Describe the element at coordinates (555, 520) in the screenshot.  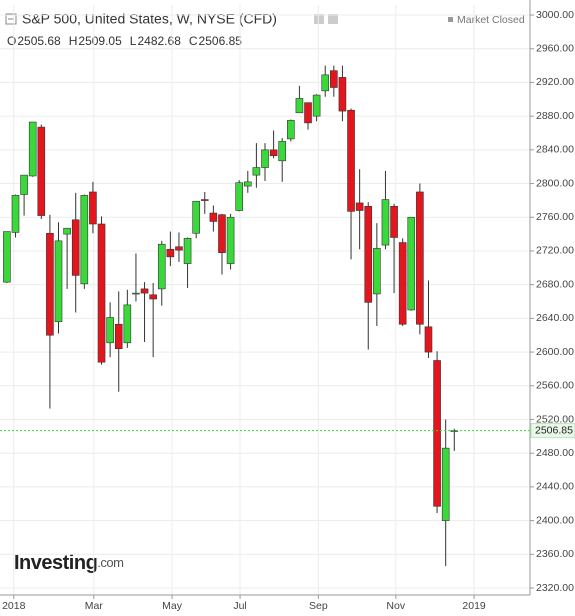
I see `y-tick-label: 2400.00` at that location.